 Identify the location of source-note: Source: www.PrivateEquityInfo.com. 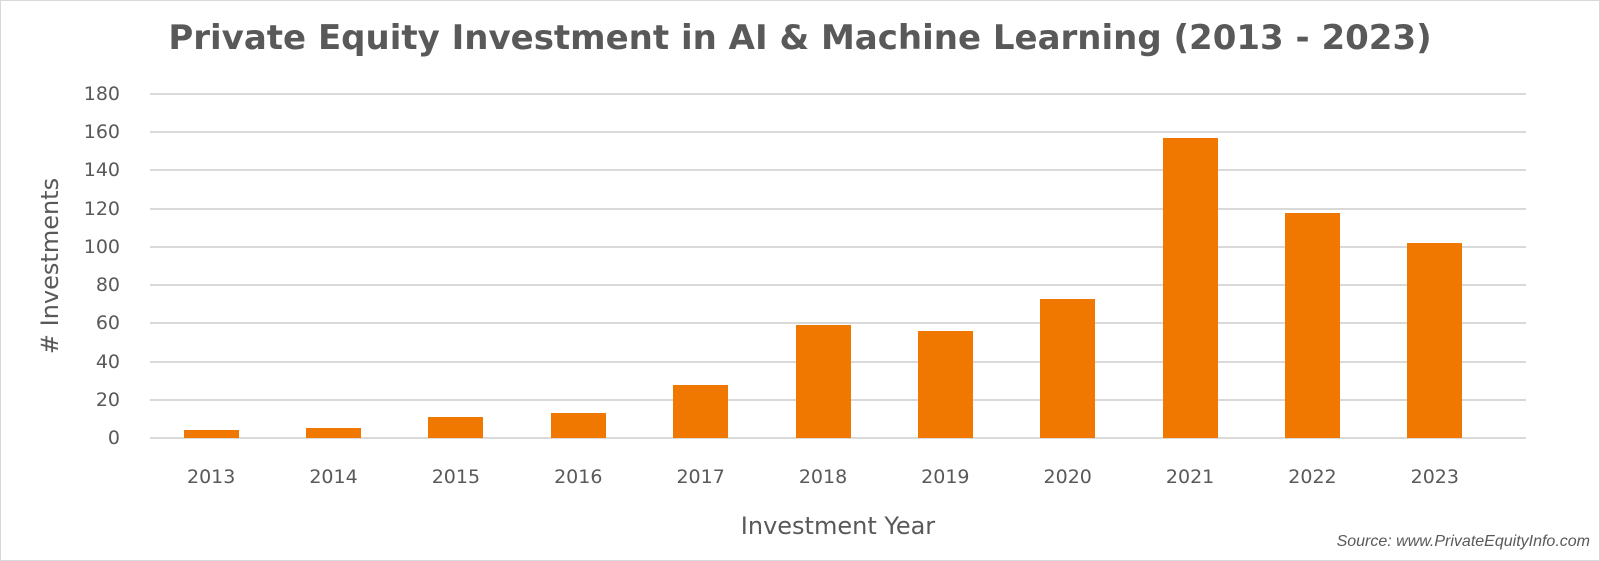
(1463, 541).